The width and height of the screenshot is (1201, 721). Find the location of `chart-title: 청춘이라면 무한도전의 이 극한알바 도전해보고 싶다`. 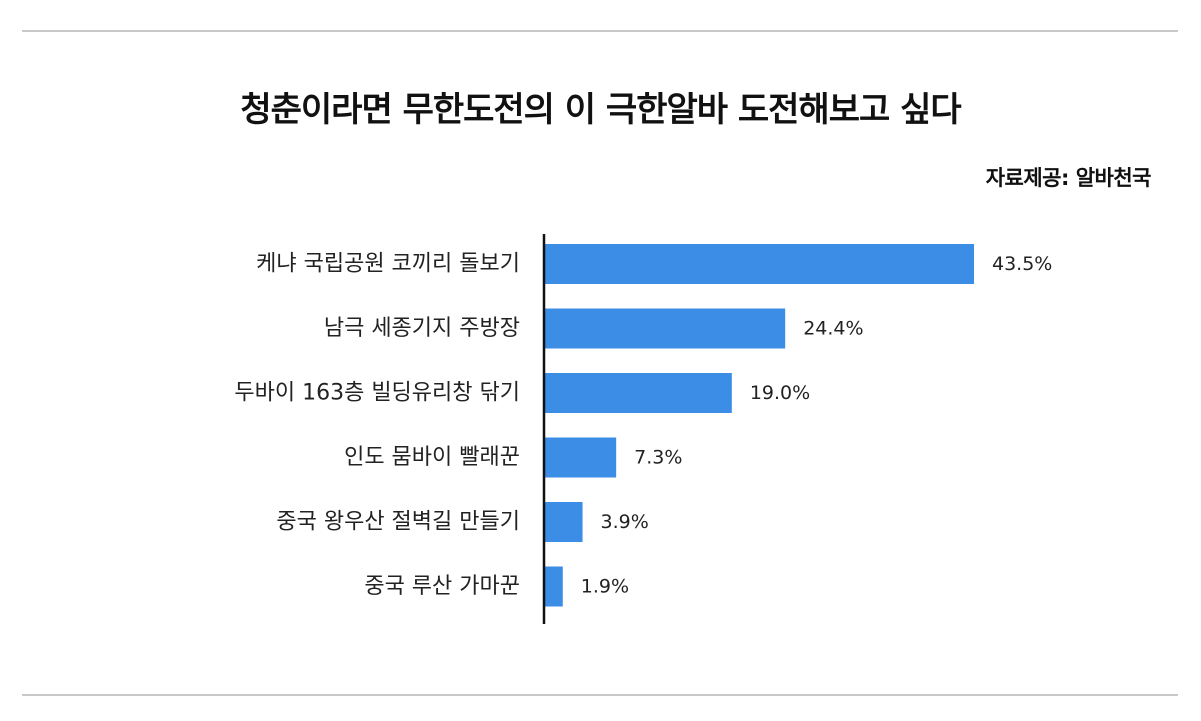

chart-title: 청춘이라면 무한도전의 이 극한알바 도전해보고 싶다 is located at coordinates (600, 110).